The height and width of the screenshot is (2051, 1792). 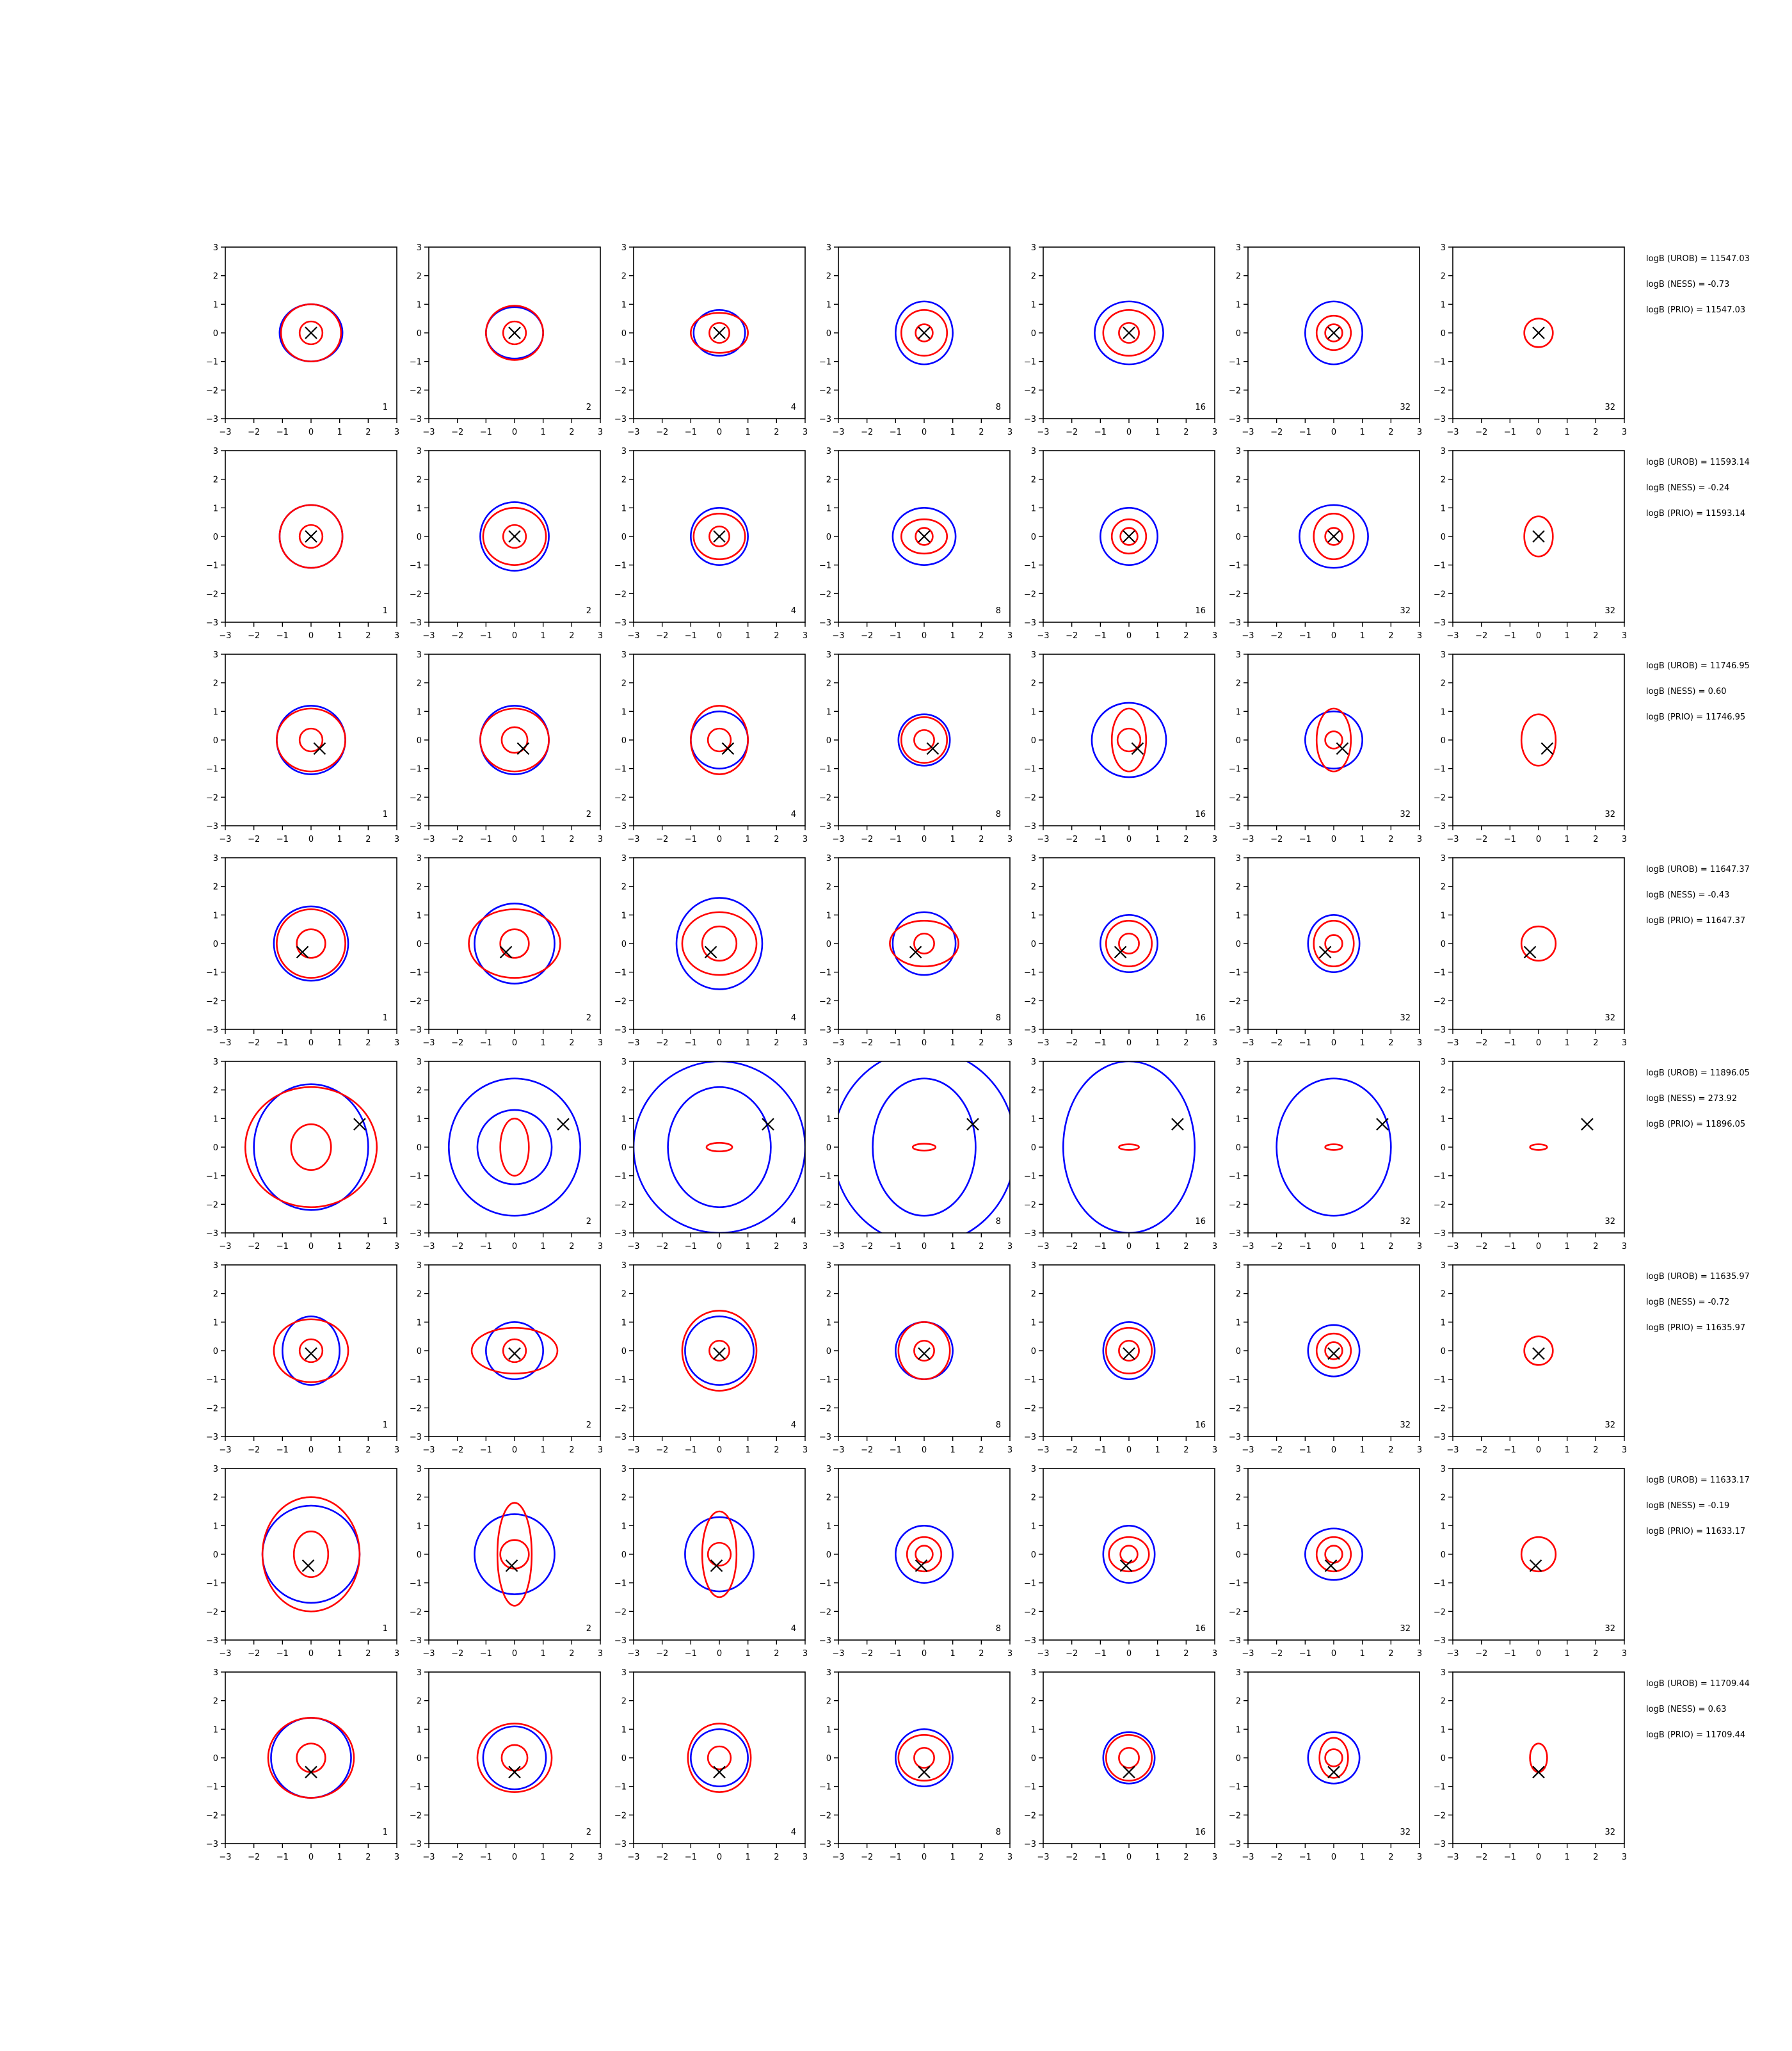 I want to click on panel-r5-c6: −3−3 −2 −2 −1 −1 0 0 1 1 2 2 3 3 32, so click(x=1325, y=1154).